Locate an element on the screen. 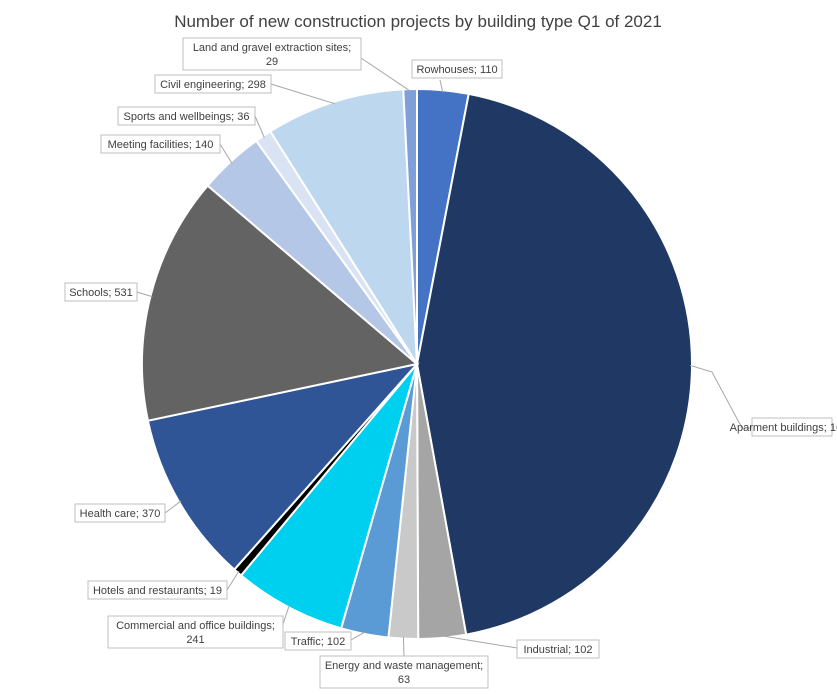 The width and height of the screenshot is (837, 694). data-label-traffic: Traffic; 102 is located at coordinates (318, 641).